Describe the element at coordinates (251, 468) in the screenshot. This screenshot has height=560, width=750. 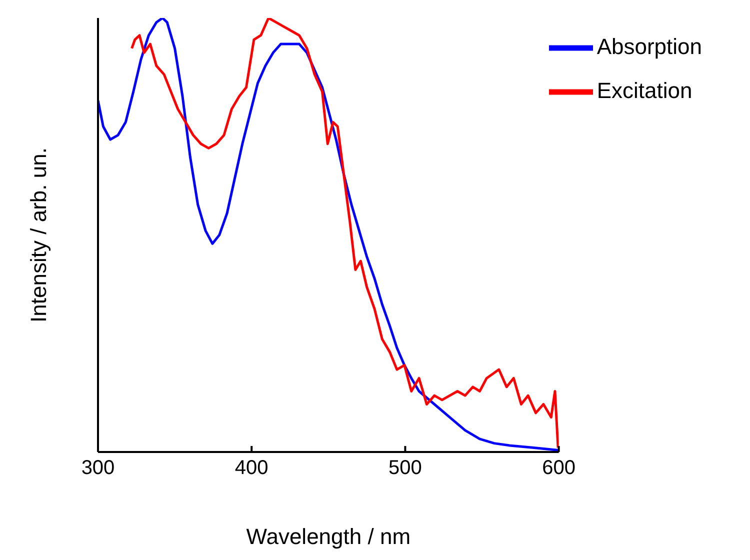
I see `x-tick-label: 400` at that location.